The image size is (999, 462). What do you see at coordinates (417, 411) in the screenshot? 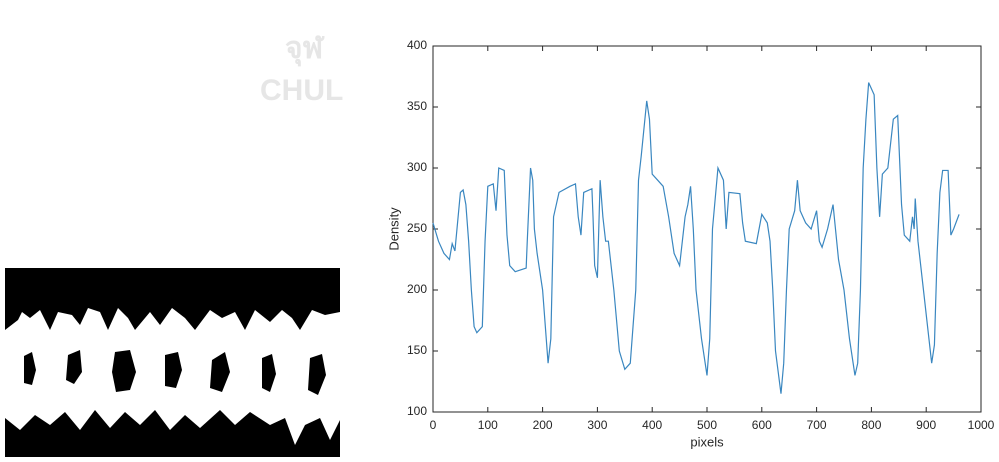
I see `y-tick-label: 100` at bounding box center [417, 411].